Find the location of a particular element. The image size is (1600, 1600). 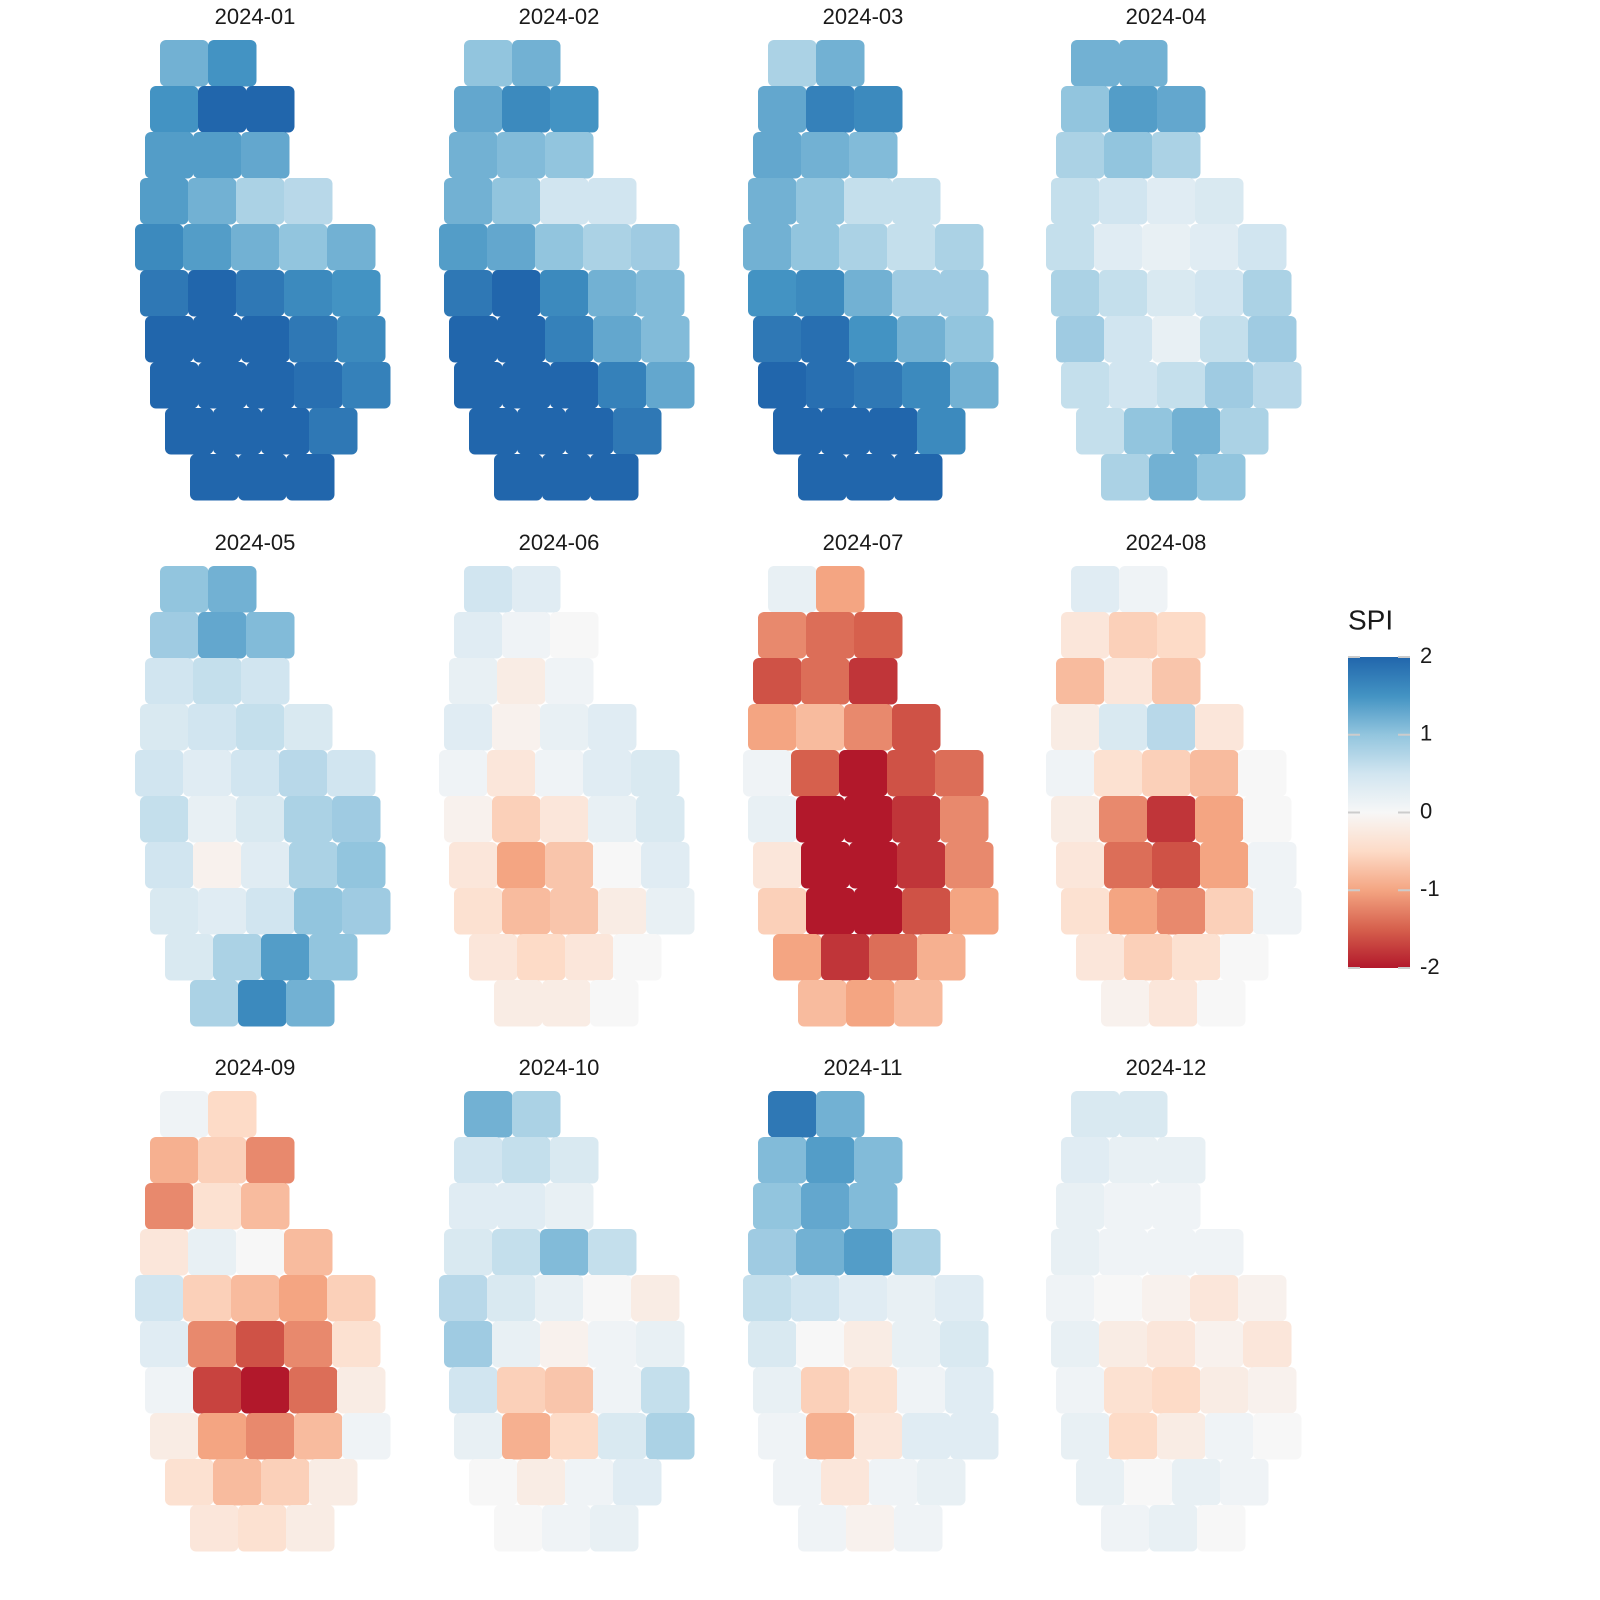

facet: 2024-09 is located at coordinates (263, 1303).